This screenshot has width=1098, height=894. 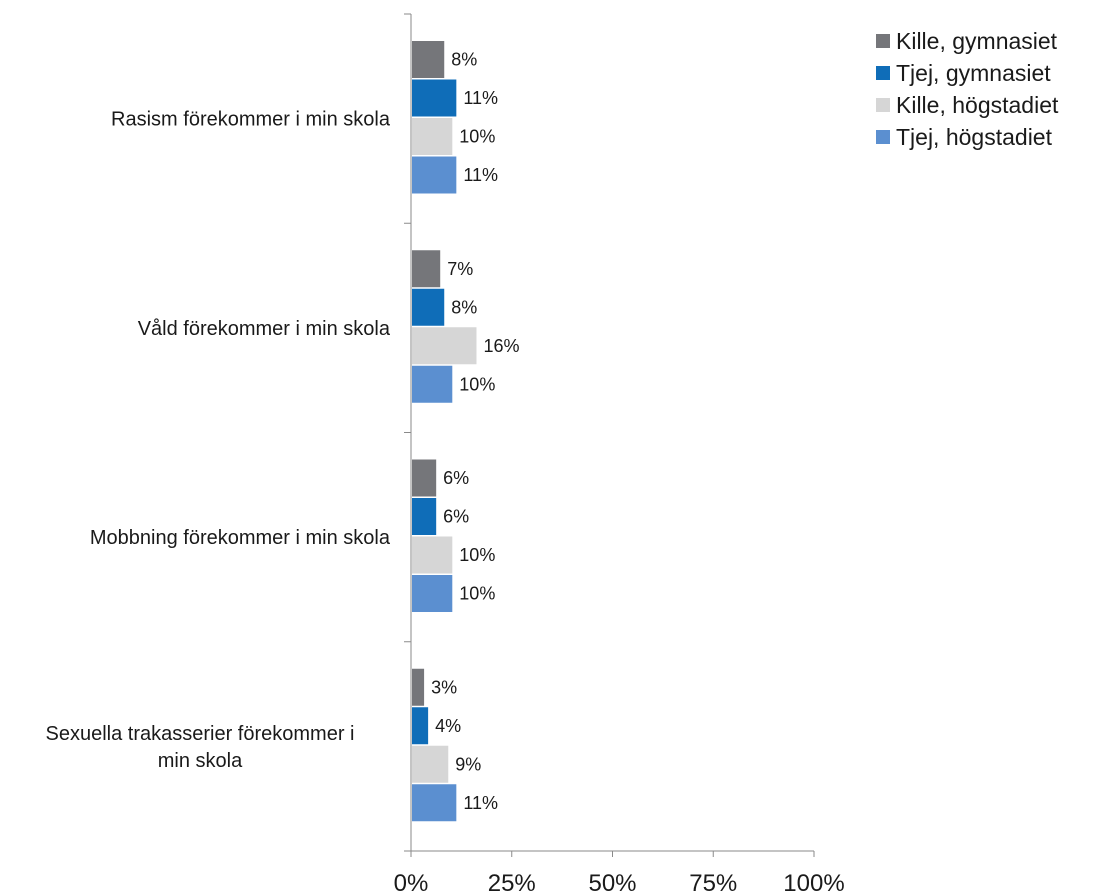 What do you see at coordinates (251, 120) in the screenshot?
I see `category-label: Rasism förekommer i min skola` at bounding box center [251, 120].